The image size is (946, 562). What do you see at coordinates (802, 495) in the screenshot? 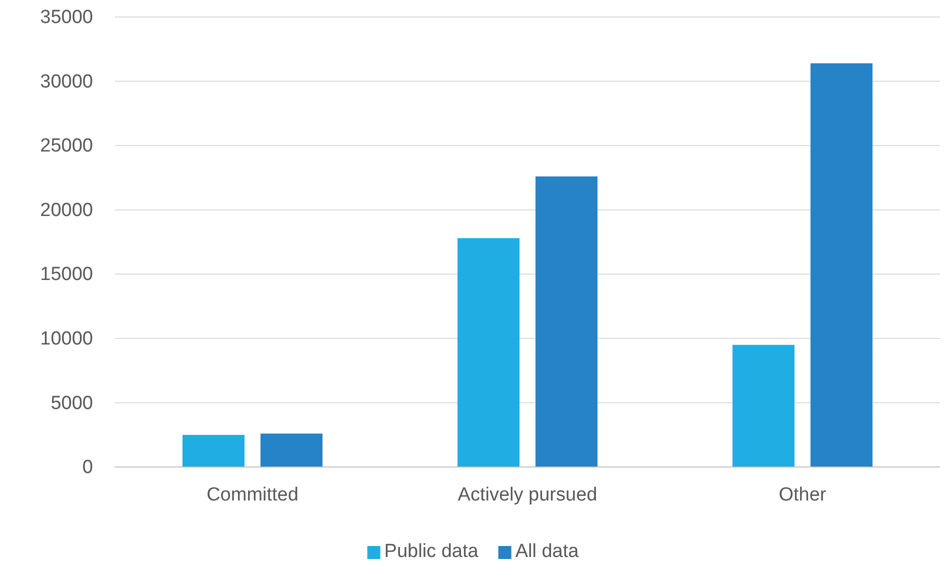
I see `x-tick-label: Other` at bounding box center [802, 495].